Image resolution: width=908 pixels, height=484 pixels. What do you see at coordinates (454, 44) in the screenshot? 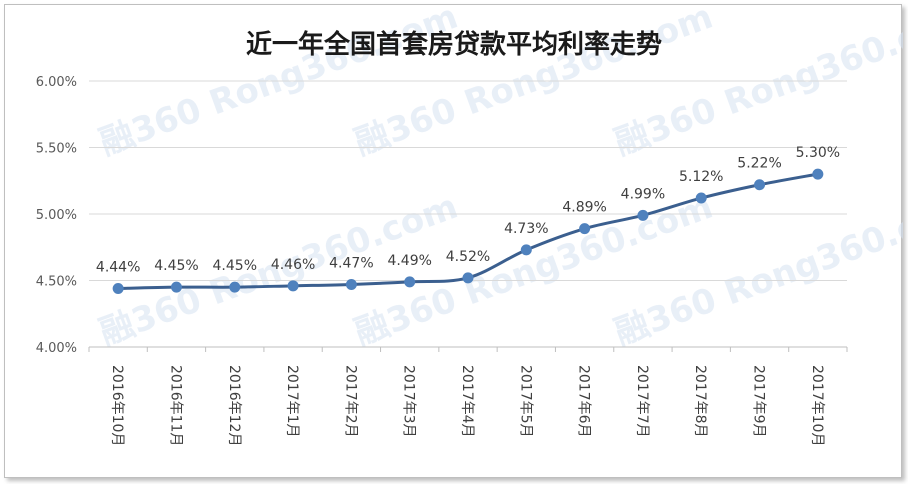
I see `chart-title: 近一年全国首套房贷款平均利率走势` at bounding box center [454, 44].